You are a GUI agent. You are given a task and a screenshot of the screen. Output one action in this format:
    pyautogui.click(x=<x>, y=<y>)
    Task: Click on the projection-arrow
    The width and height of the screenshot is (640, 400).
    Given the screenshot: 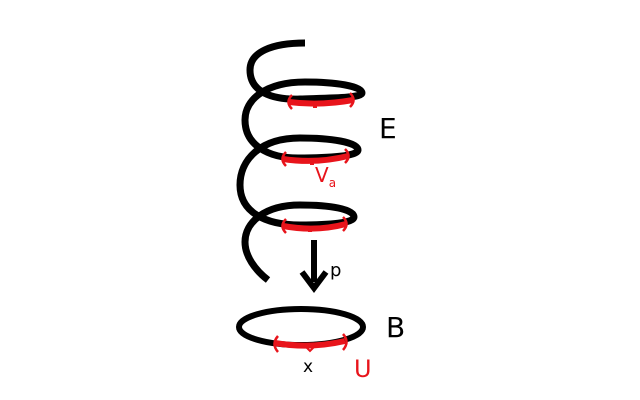 What is the action you would take?
    pyautogui.click(x=314, y=266)
    